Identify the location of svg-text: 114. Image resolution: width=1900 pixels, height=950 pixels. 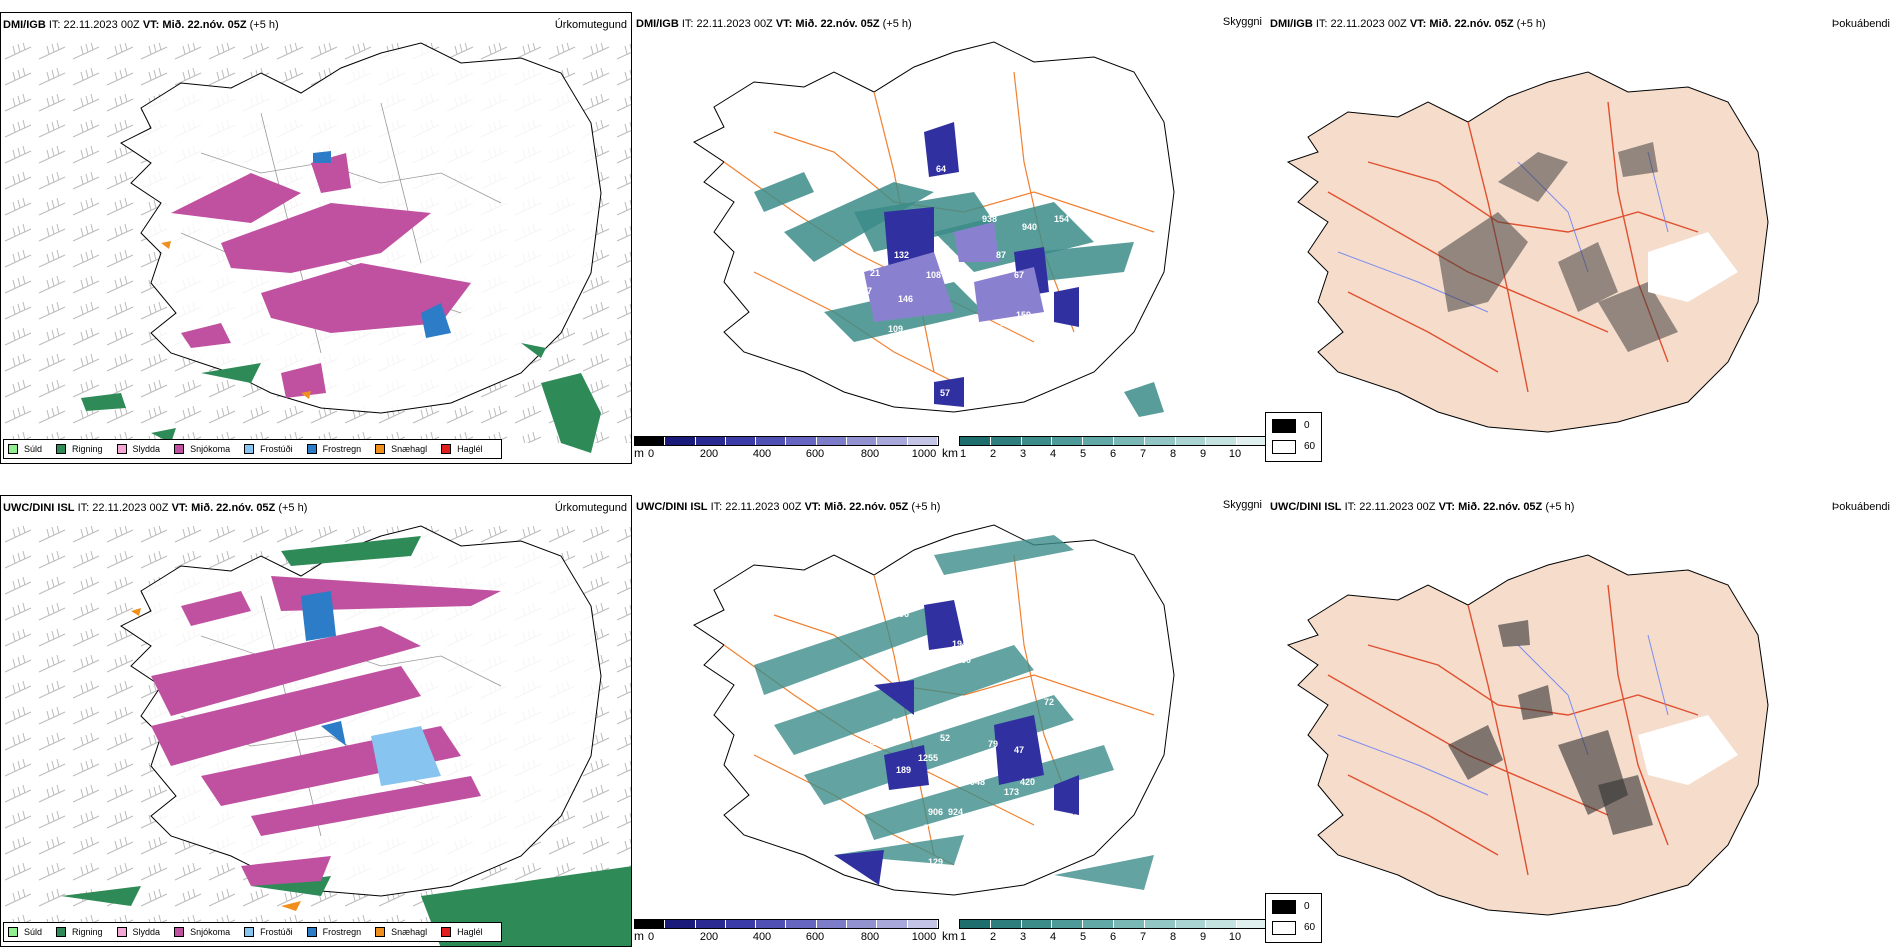
(875, 742).